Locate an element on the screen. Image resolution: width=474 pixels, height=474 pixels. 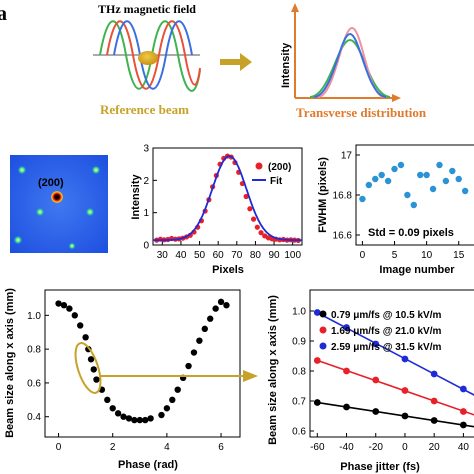
connecting-arrowhead is located at coordinates (250, 376).